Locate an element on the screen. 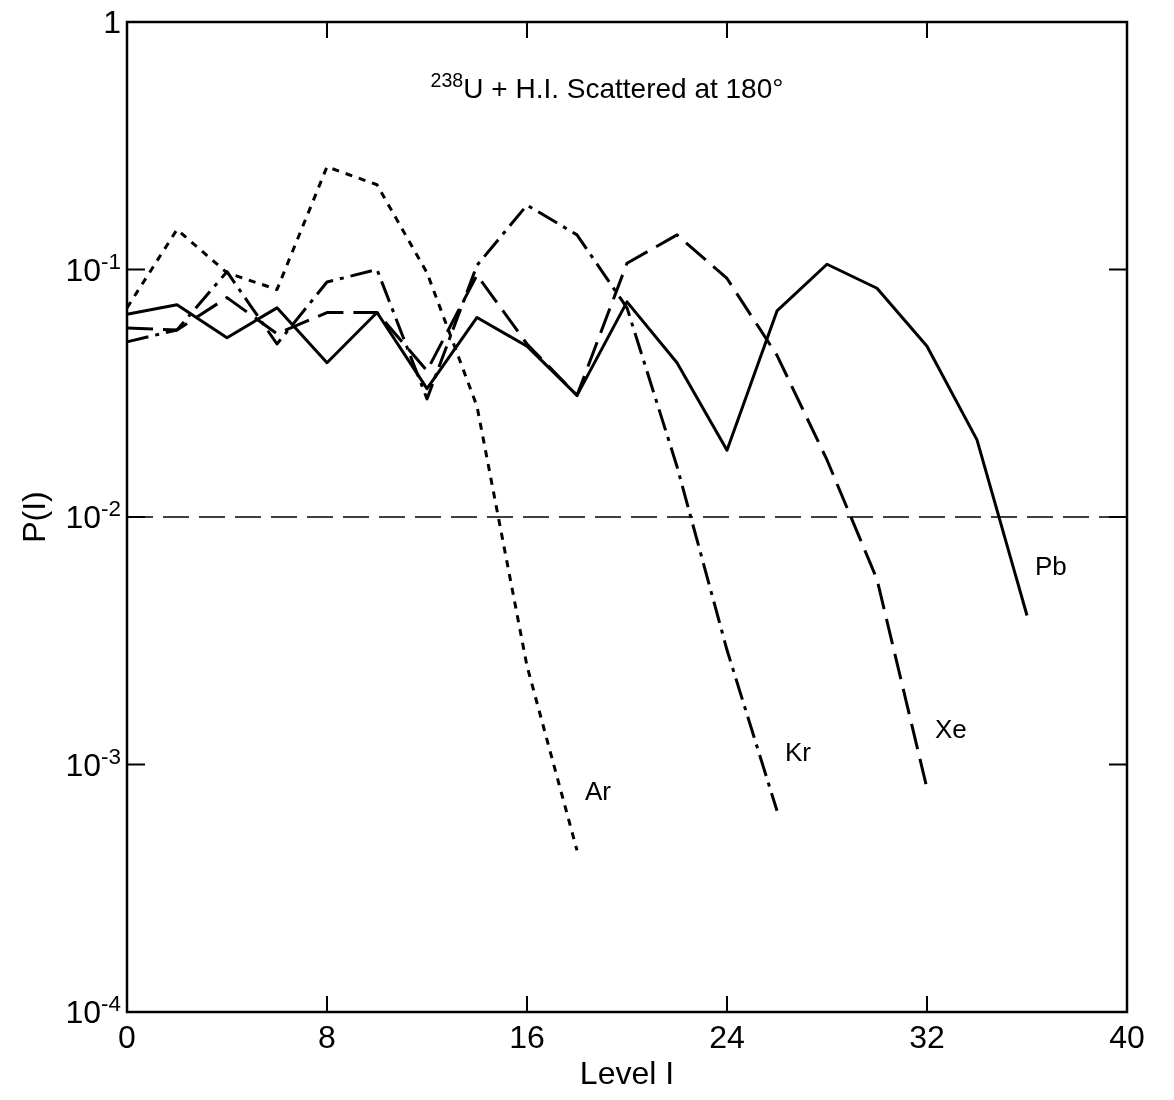  y-axis-title: P(I) is located at coordinates (34, 517).